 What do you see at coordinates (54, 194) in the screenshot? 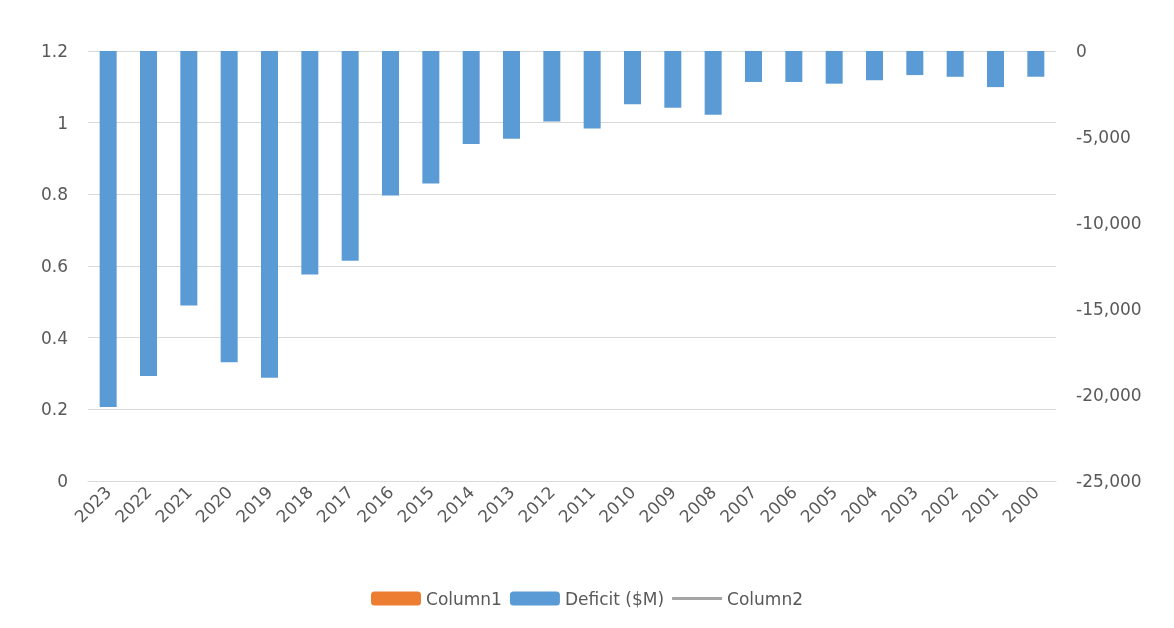
I see `y-tick-label: 0.8` at bounding box center [54, 194].